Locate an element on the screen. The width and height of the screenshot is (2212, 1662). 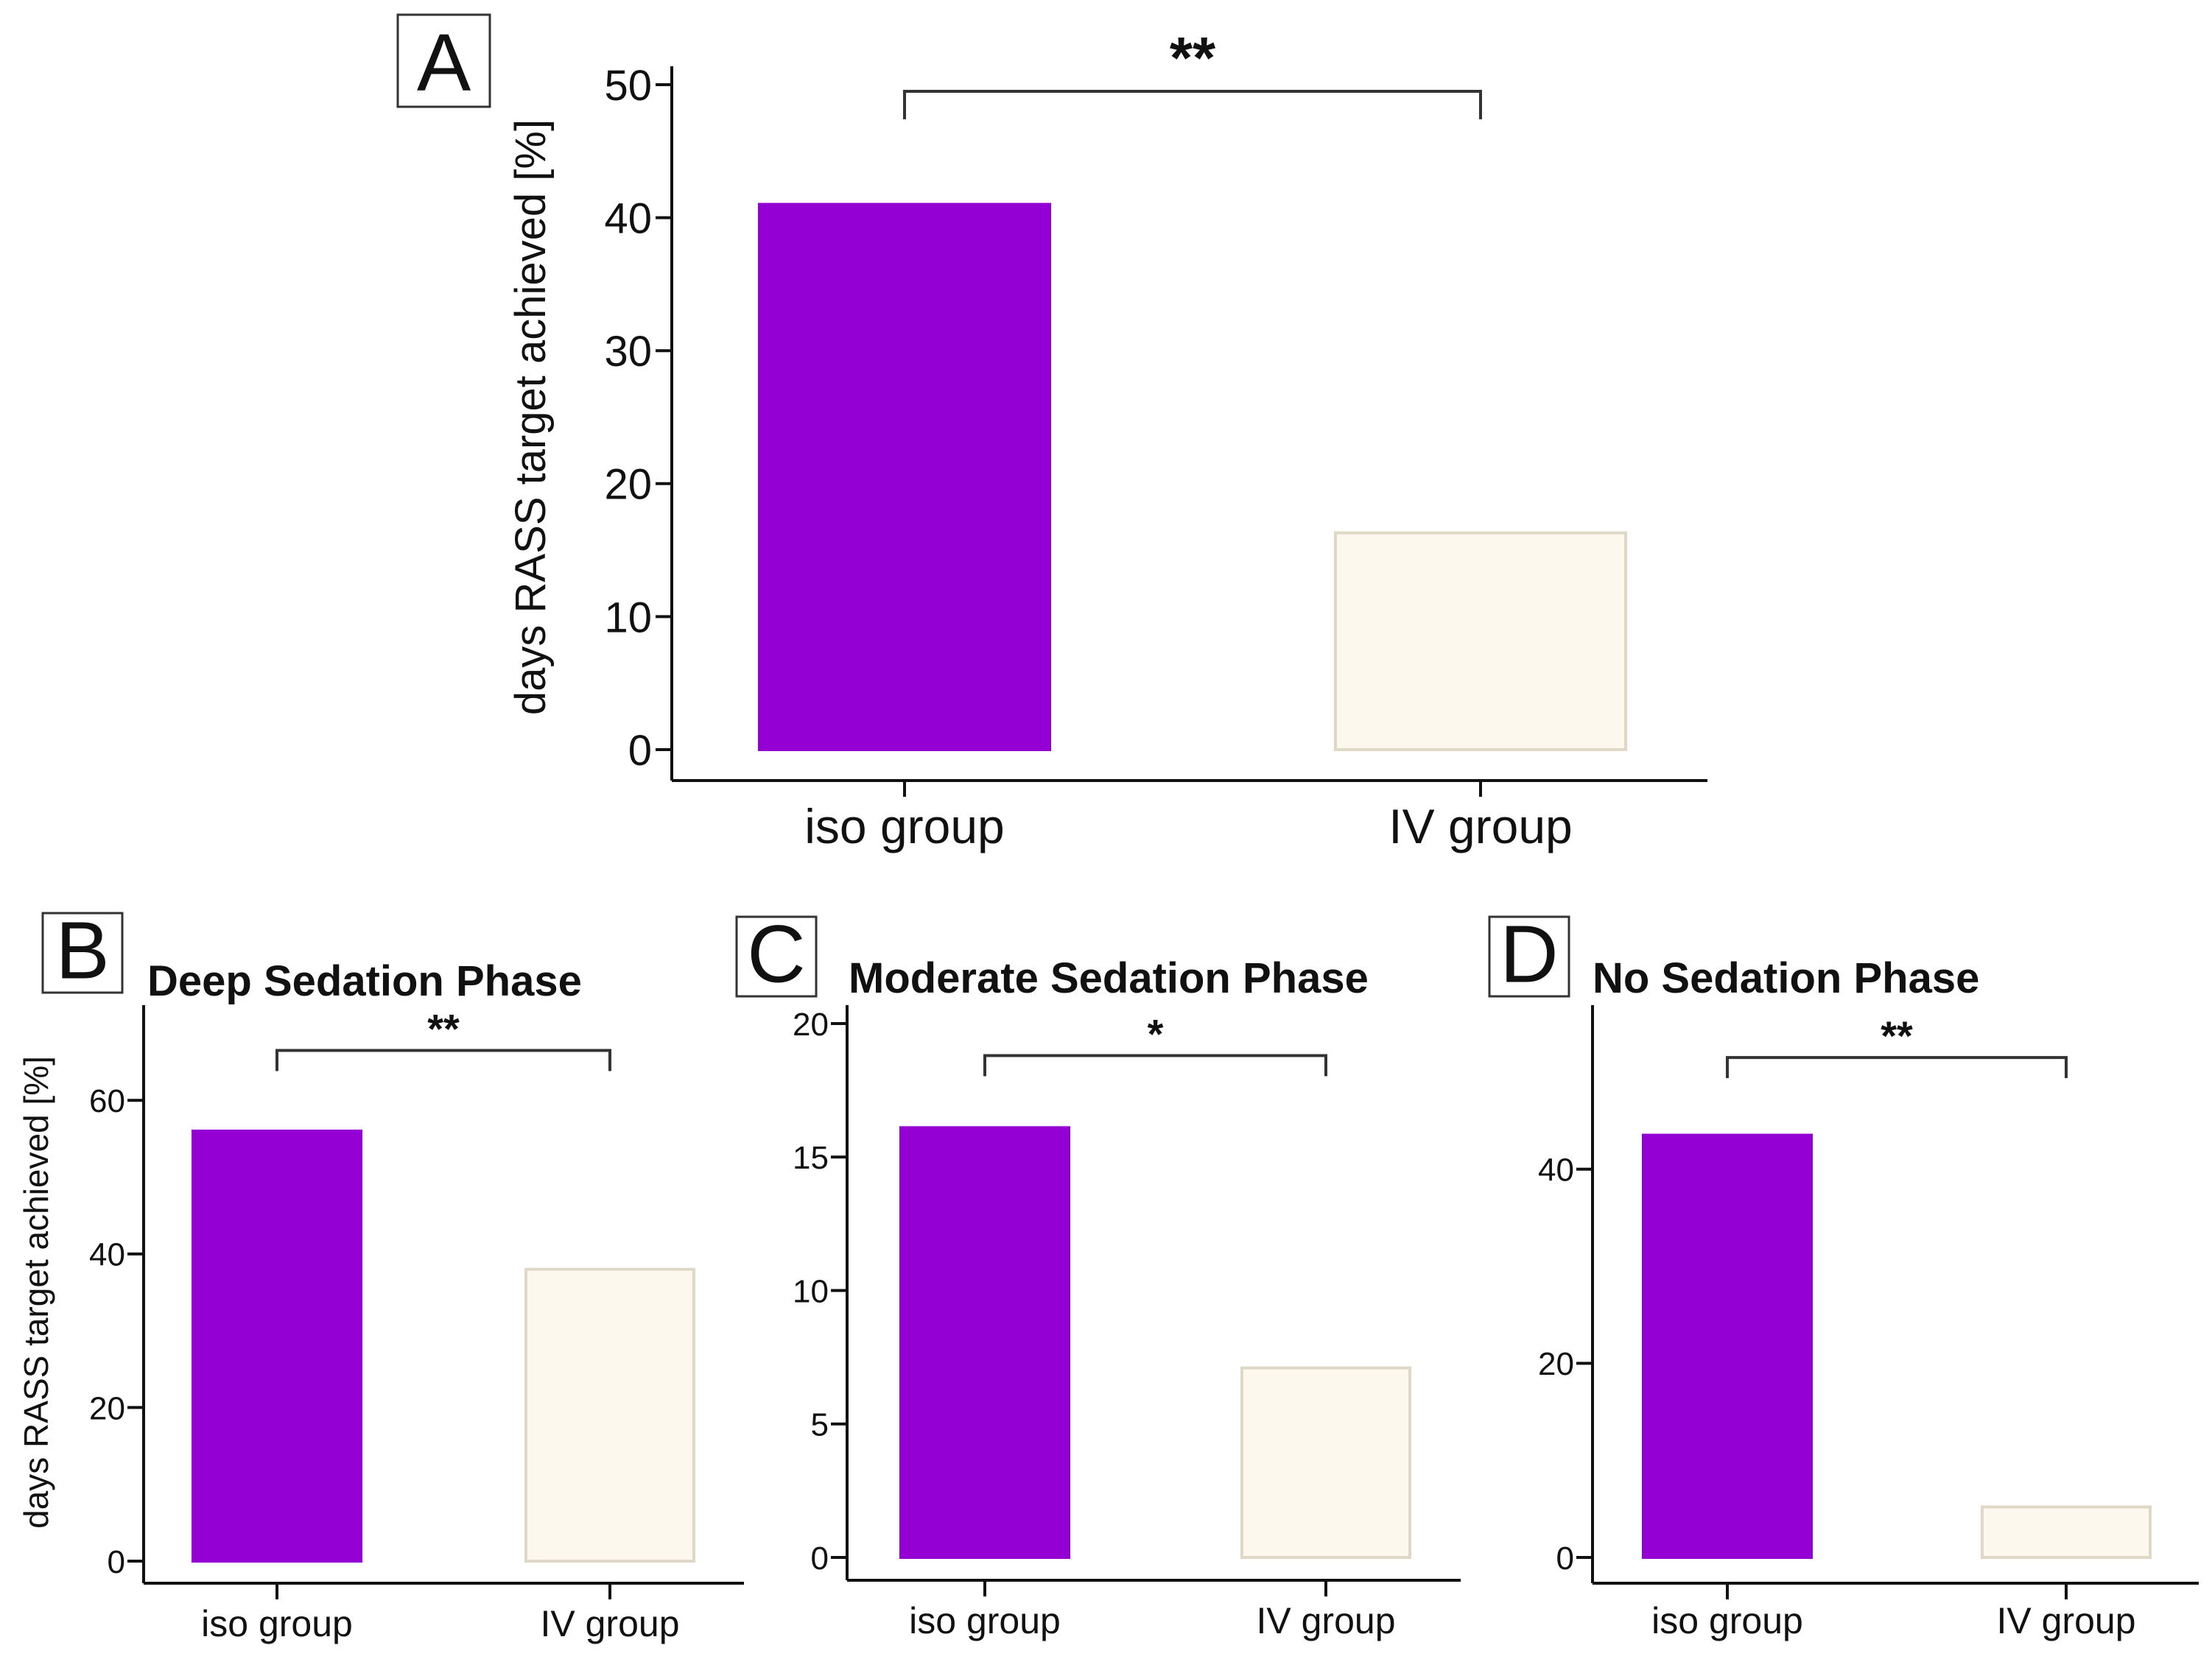
panel-b-letter: B is located at coordinates (82, 951).